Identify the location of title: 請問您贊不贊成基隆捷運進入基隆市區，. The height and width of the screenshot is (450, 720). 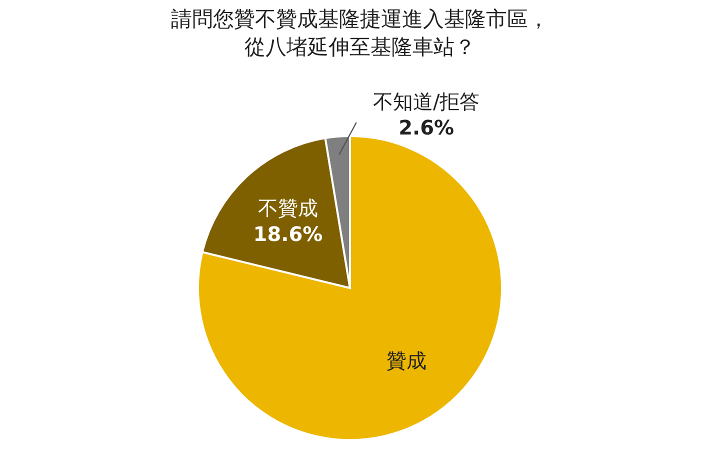
(360, 19).